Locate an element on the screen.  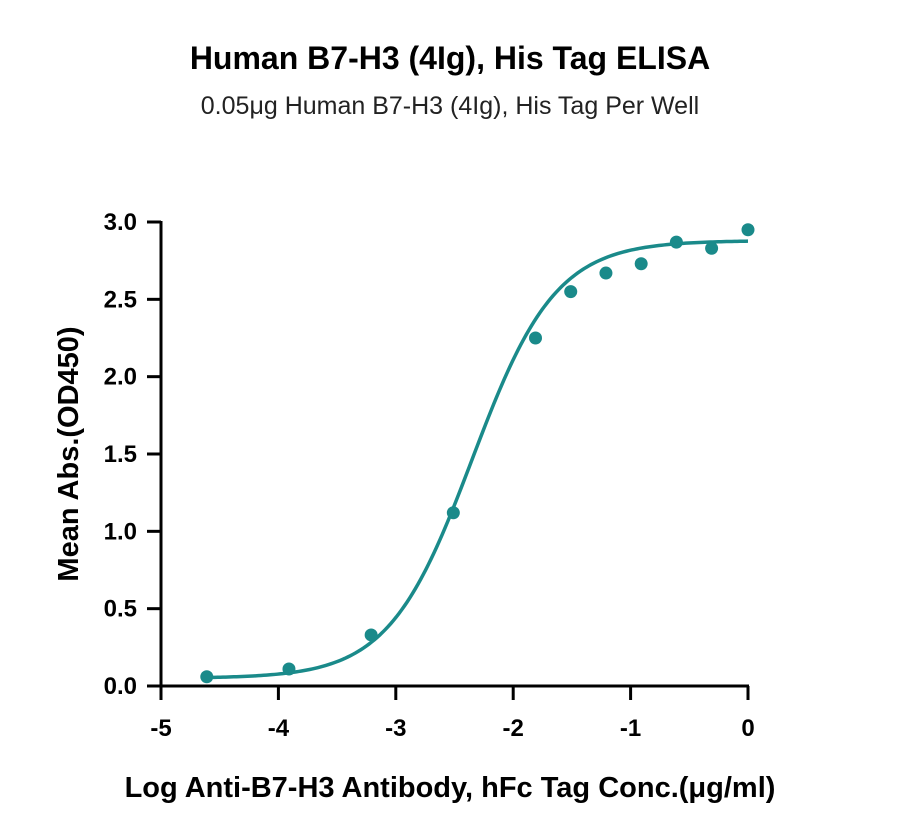
y-axis-label: Mean Abs.(OD450) is located at coordinates (69, 453).